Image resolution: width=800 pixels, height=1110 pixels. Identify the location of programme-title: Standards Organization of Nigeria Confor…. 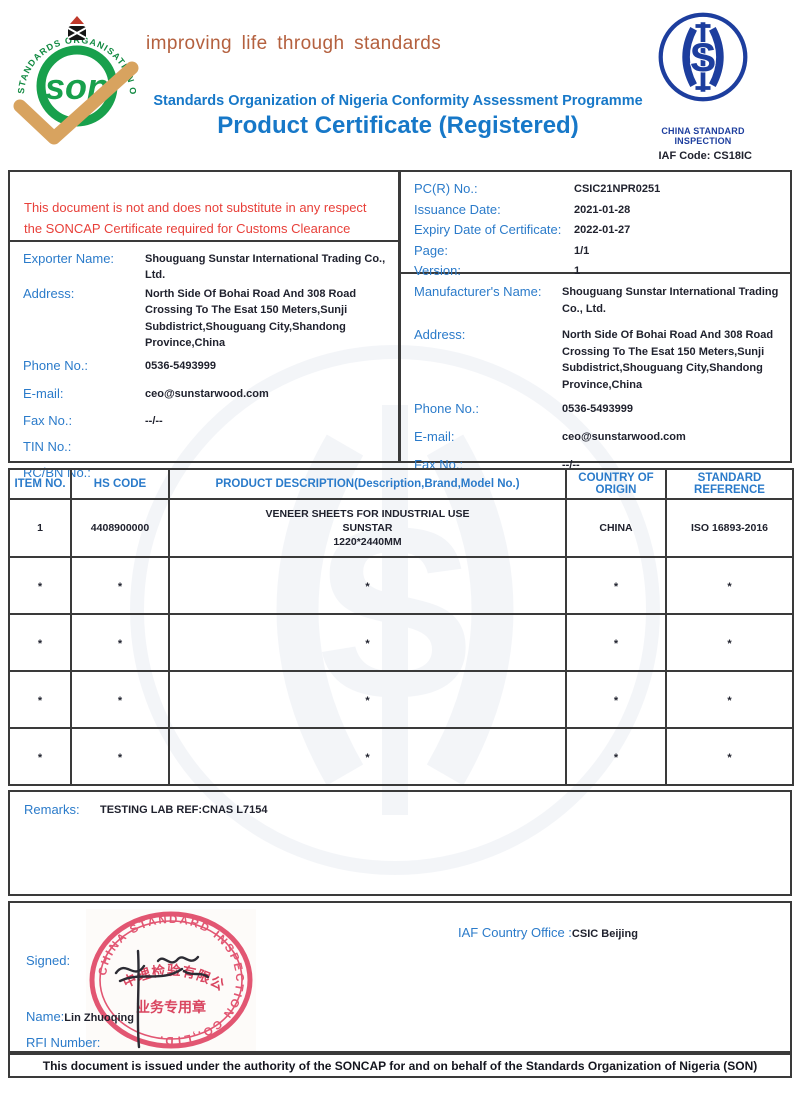
(398, 101).